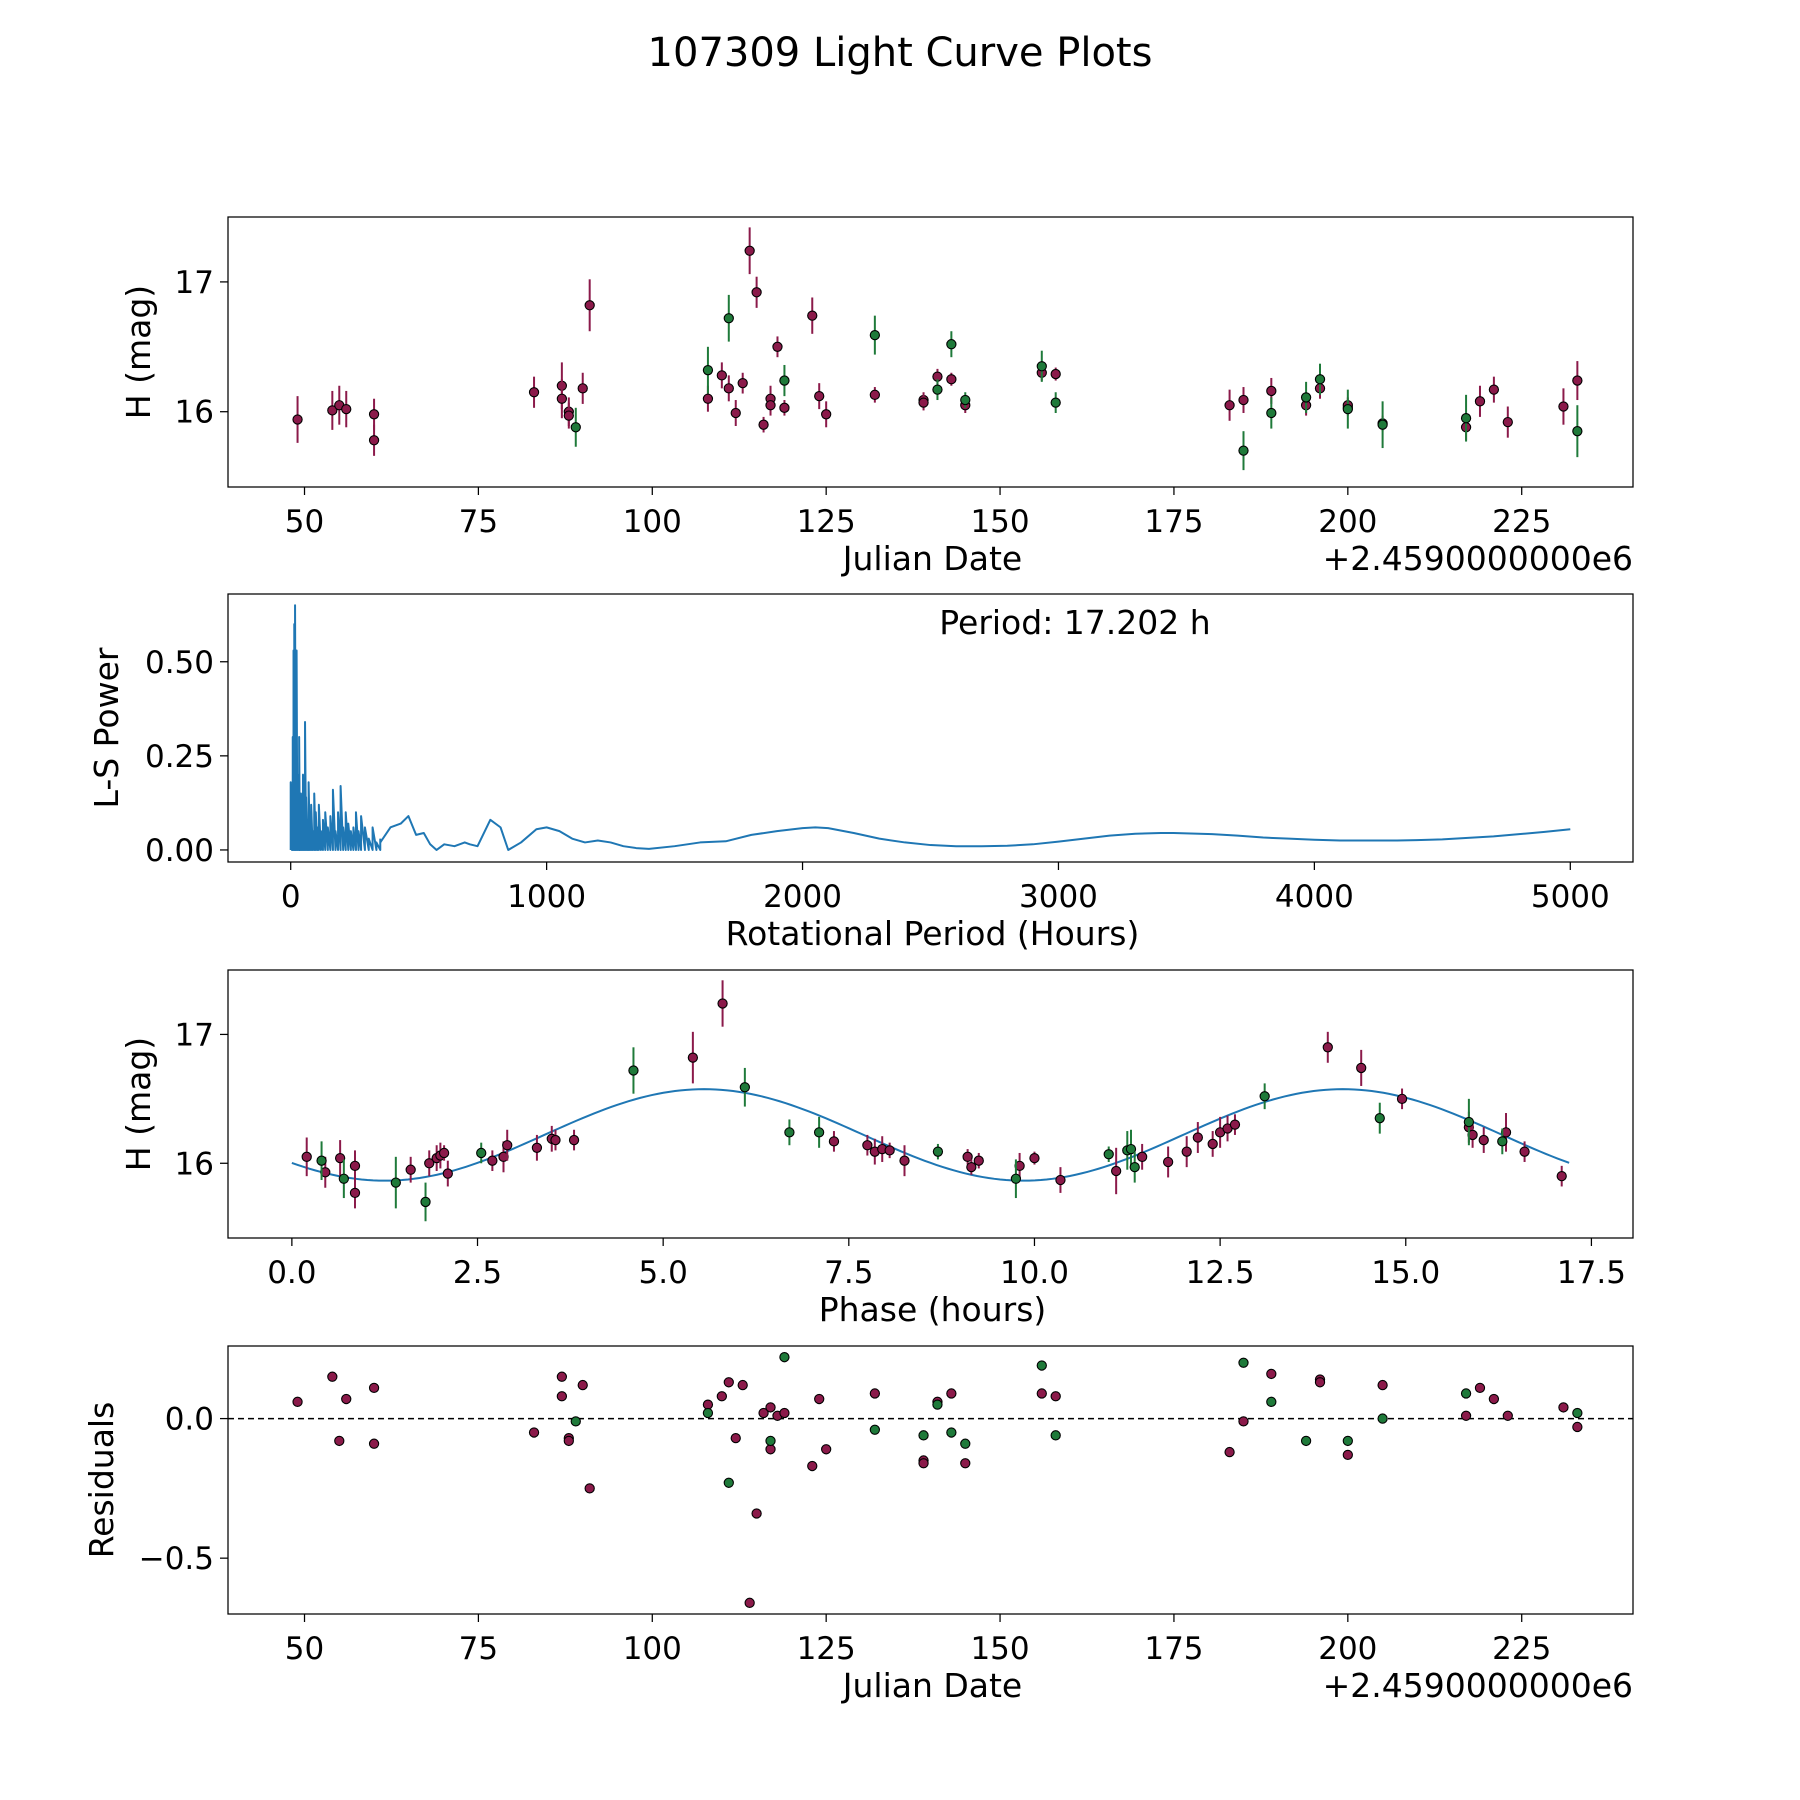 The width and height of the screenshot is (1800, 1800). Describe the element at coordinates (663, 1273) in the screenshot. I see `x-tick-label: 5.0` at that location.